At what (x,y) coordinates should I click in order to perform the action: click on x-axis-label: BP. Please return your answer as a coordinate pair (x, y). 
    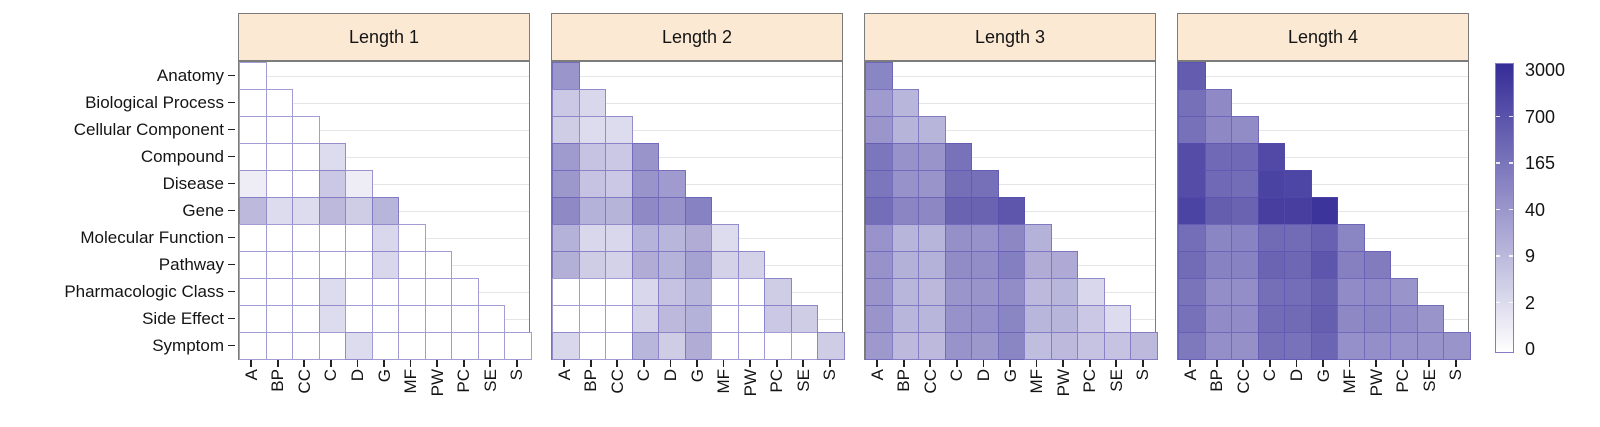
    Looking at the image, I should click on (904, 380).